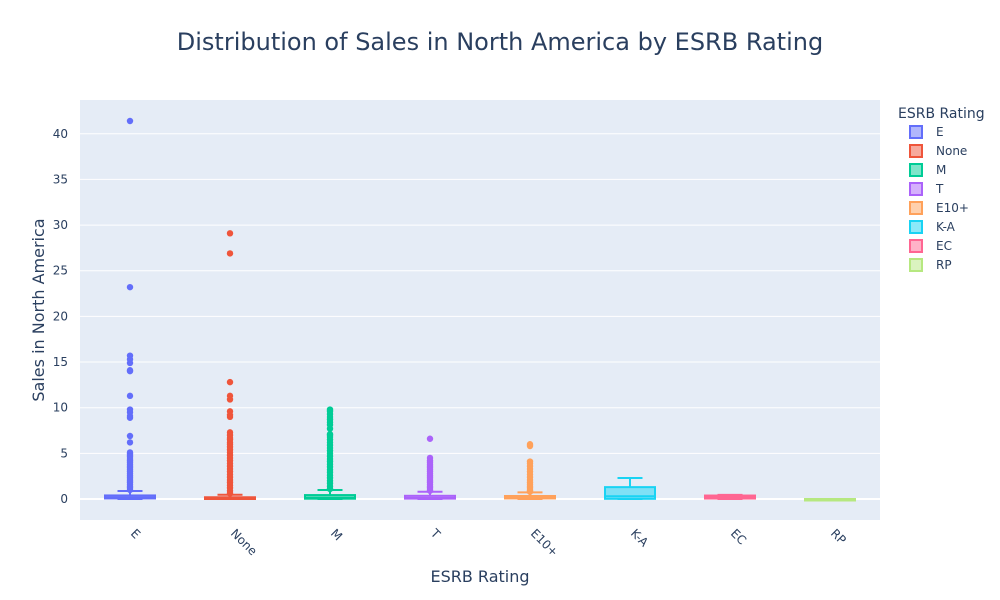 Image resolution: width=1000 pixels, height=600 pixels. What do you see at coordinates (60, 408) in the screenshot?
I see `y-tick-label: 10` at bounding box center [60, 408].